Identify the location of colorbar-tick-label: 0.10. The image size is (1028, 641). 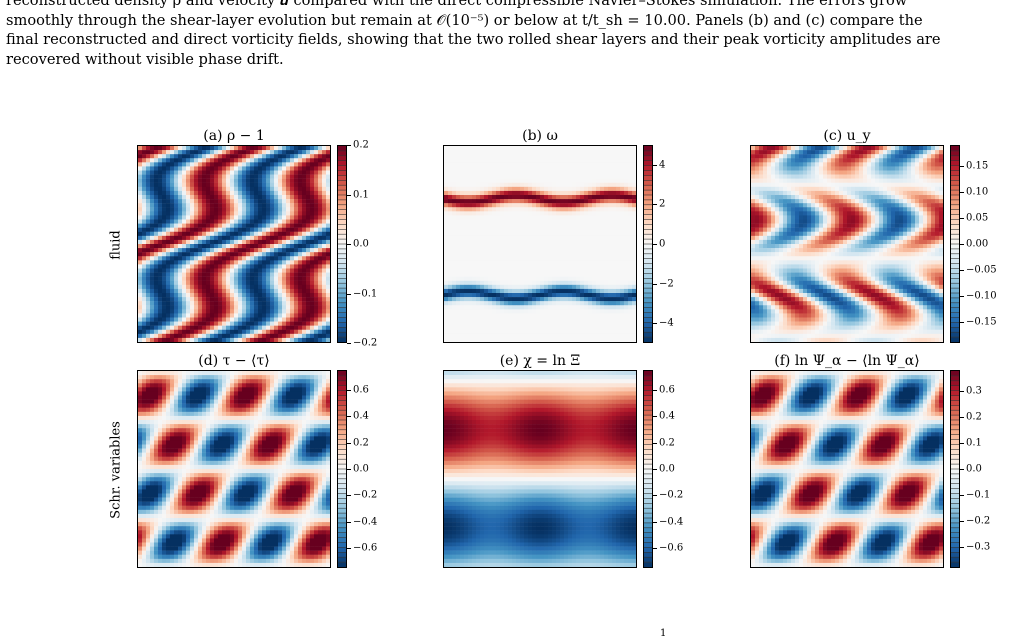
(977, 192).